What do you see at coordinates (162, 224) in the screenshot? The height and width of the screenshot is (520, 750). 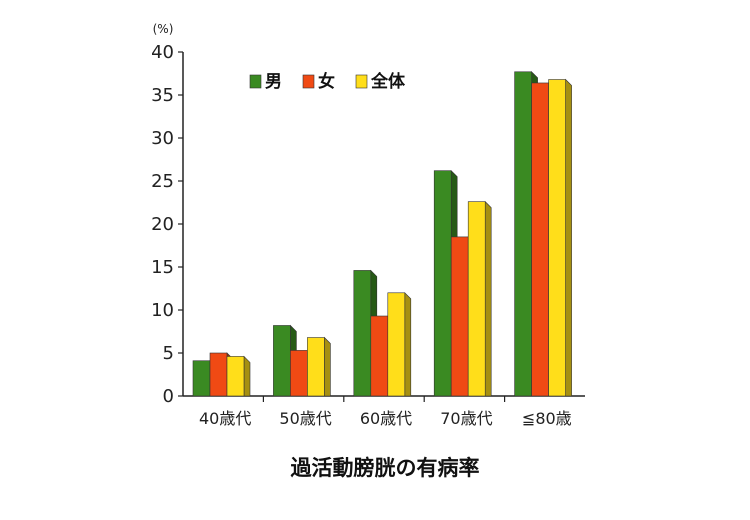 I see `y-tick-label: 20` at bounding box center [162, 224].